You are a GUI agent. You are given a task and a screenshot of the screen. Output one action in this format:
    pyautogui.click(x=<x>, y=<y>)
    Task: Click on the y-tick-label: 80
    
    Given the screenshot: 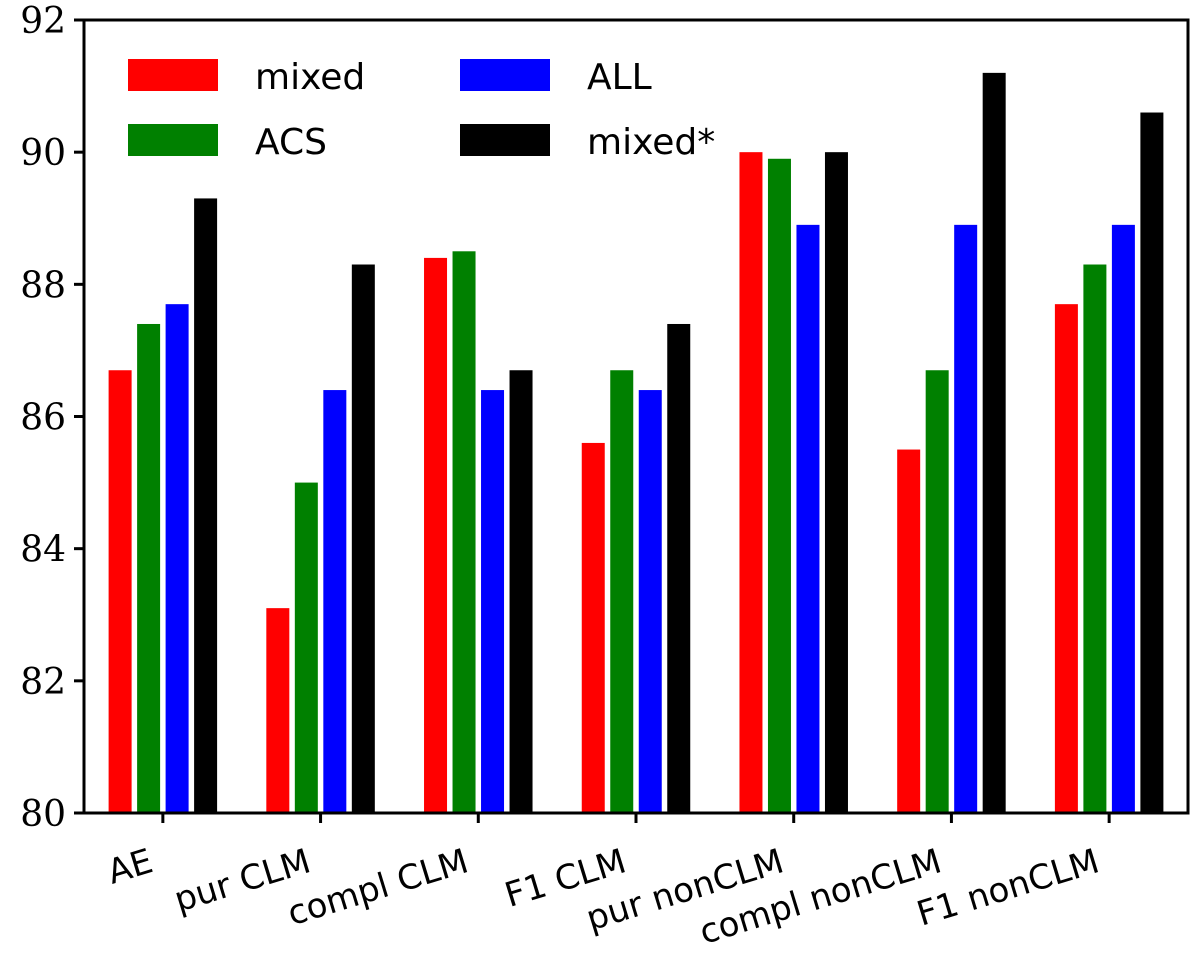 What is the action you would take?
    pyautogui.click(x=43, y=814)
    